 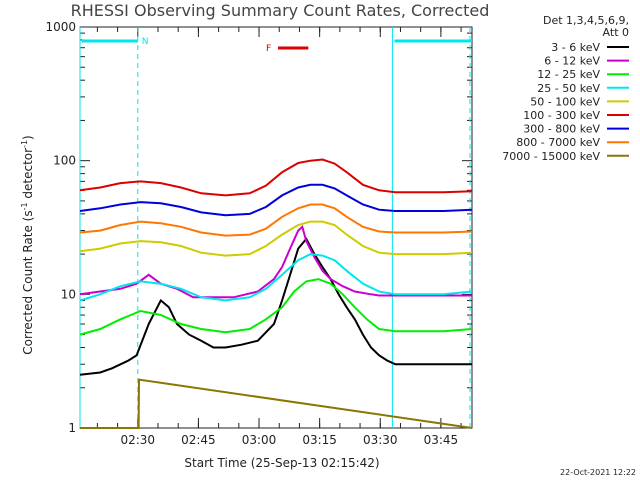 What do you see at coordinates (268, 49) in the screenshot?
I see `flare-marker-label: F` at bounding box center [268, 49].